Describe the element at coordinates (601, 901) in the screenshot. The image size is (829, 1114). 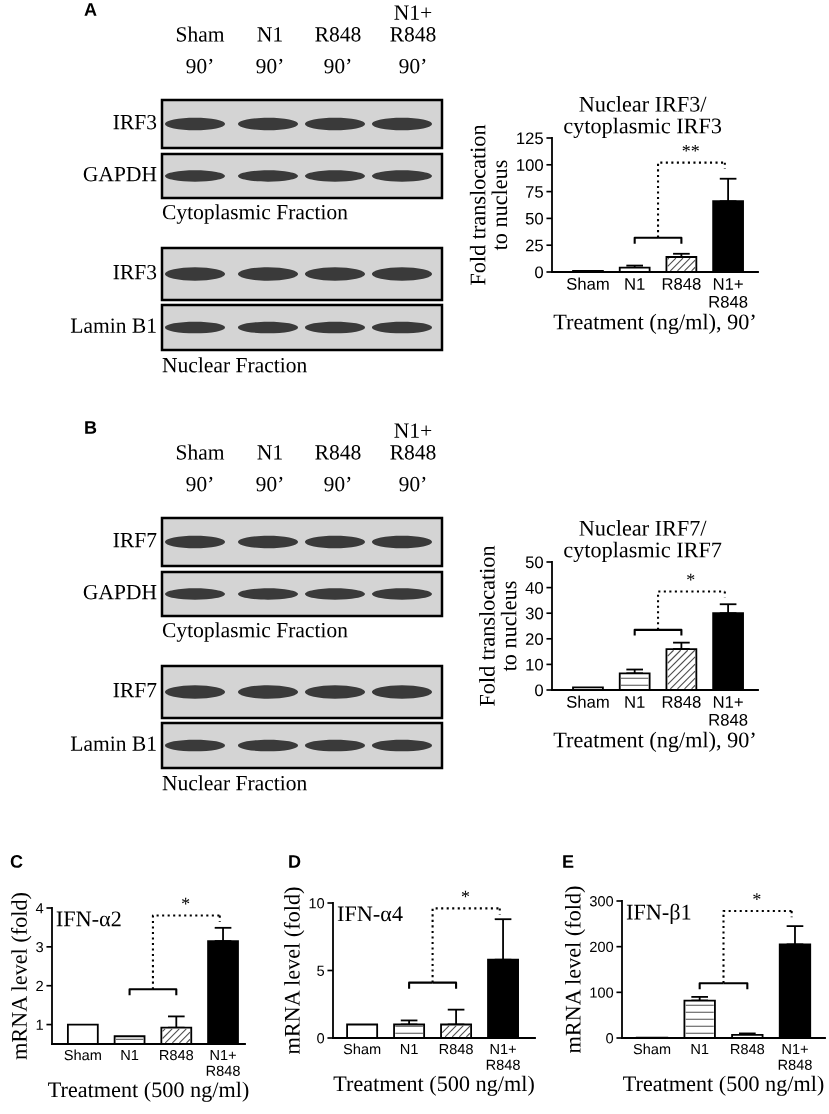
I see `y-tick-label: 300` at that location.